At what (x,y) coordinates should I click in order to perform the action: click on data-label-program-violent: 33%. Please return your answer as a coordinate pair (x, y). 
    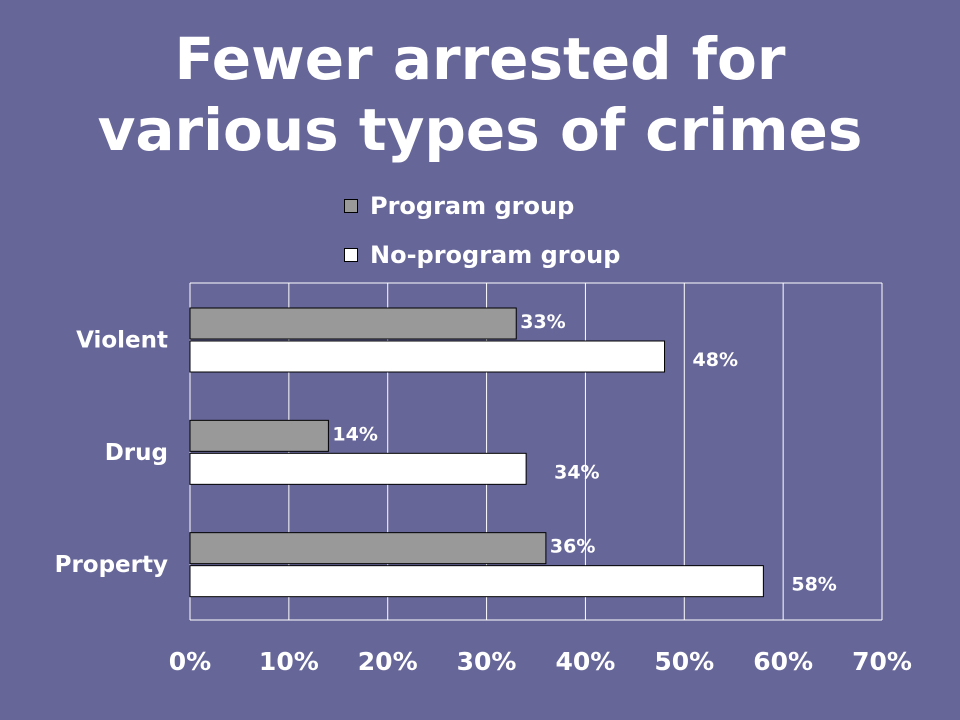
    Looking at the image, I should click on (542, 322).